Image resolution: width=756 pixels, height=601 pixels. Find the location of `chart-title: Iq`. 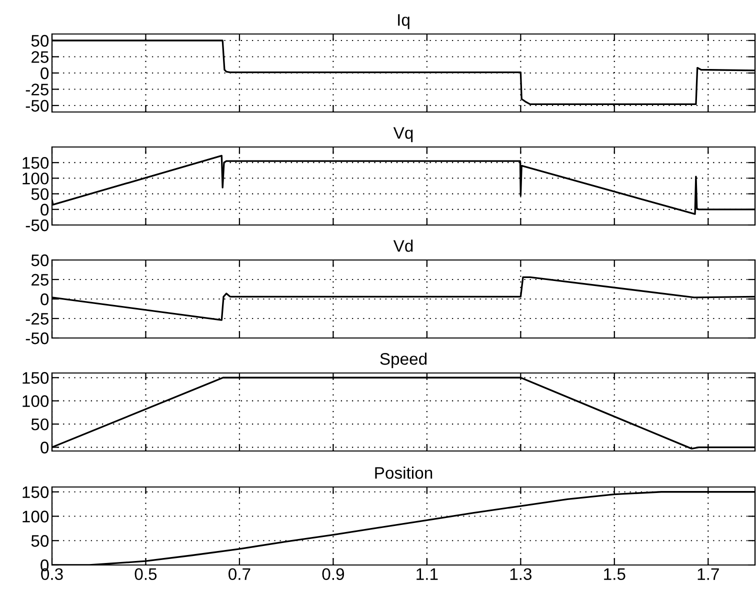

chart-title: Iq is located at coordinates (404, 22).